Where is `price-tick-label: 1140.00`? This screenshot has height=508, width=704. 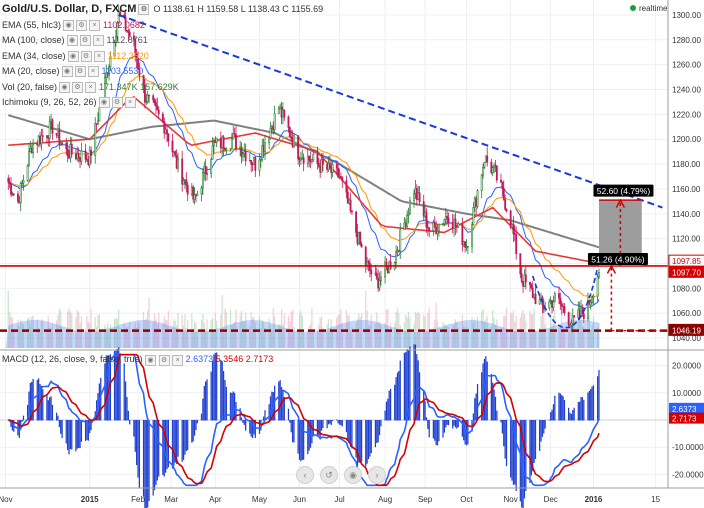
price-tick-label: 1140.00 is located at coordinates (686, 214).